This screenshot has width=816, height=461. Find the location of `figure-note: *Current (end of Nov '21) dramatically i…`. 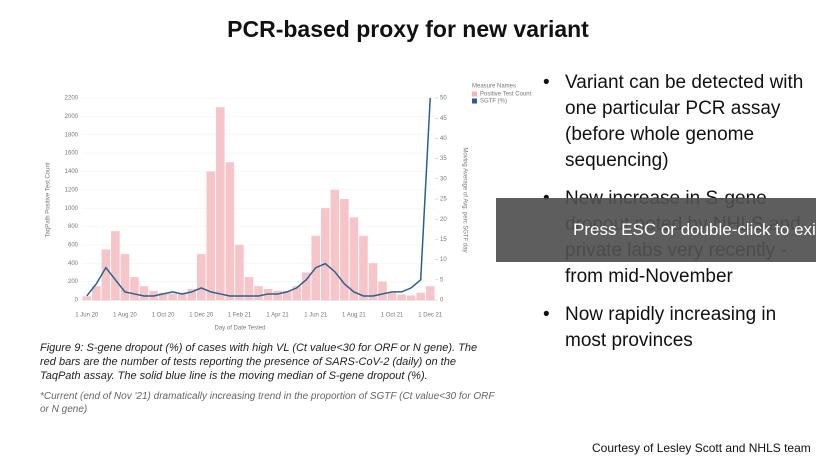

figure-note: *Current (end of Nov '21) dramatically i… is located at coordinates (267, 403).